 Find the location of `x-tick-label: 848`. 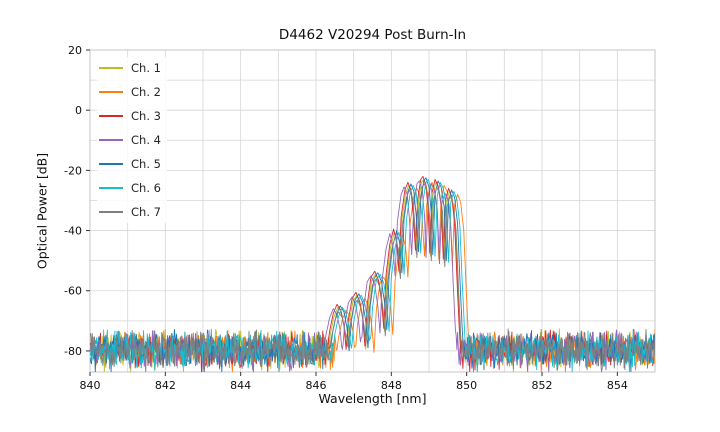

x-tick-label: 848 is located at coordinates (391, 385).